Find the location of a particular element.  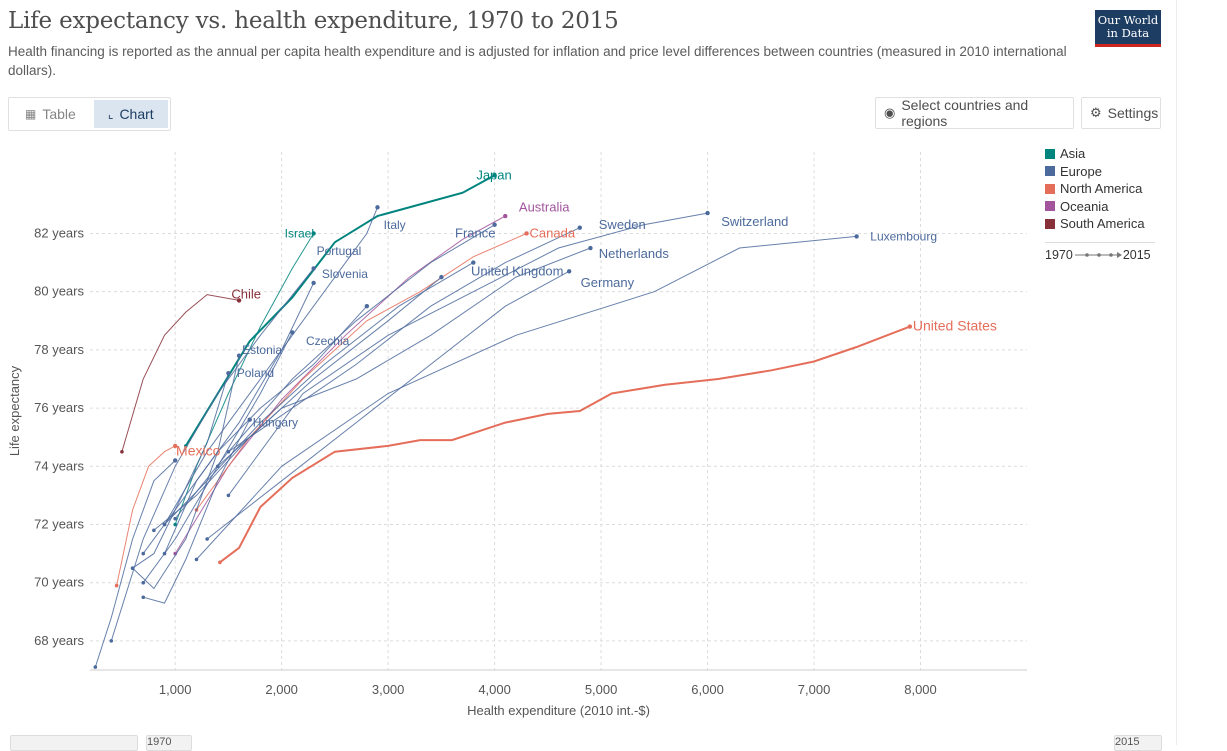

settings-button: ⚙ Settings is located at coordinates (1121, 113).